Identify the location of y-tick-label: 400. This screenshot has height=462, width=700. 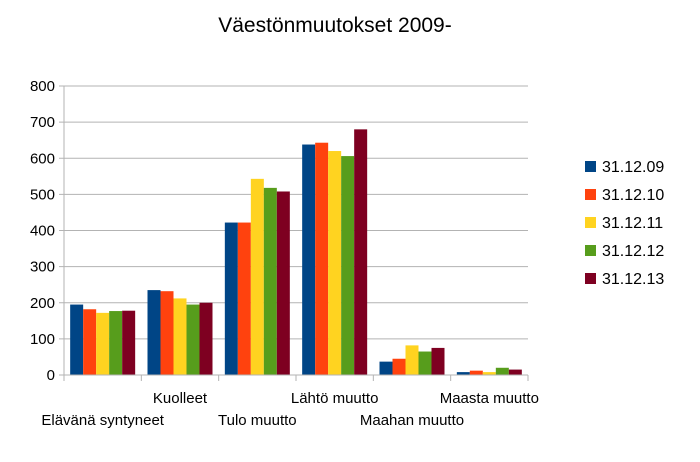
(42, 231).